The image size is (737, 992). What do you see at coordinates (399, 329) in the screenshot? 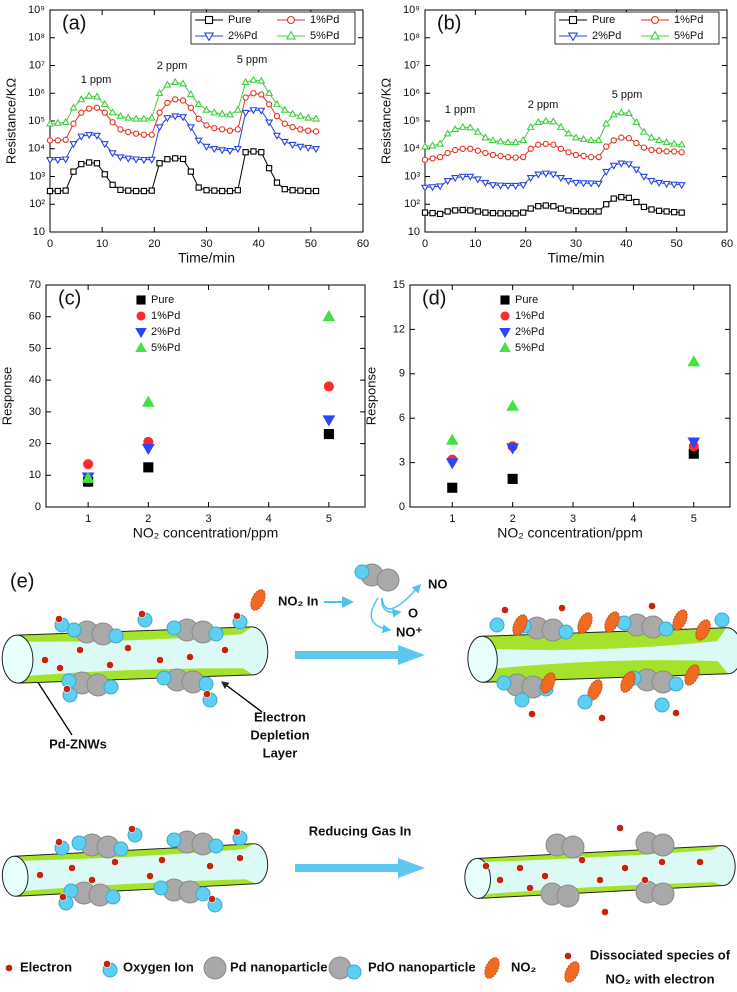
I see `y-tick-label: 12` at bounding box center [399, 329].